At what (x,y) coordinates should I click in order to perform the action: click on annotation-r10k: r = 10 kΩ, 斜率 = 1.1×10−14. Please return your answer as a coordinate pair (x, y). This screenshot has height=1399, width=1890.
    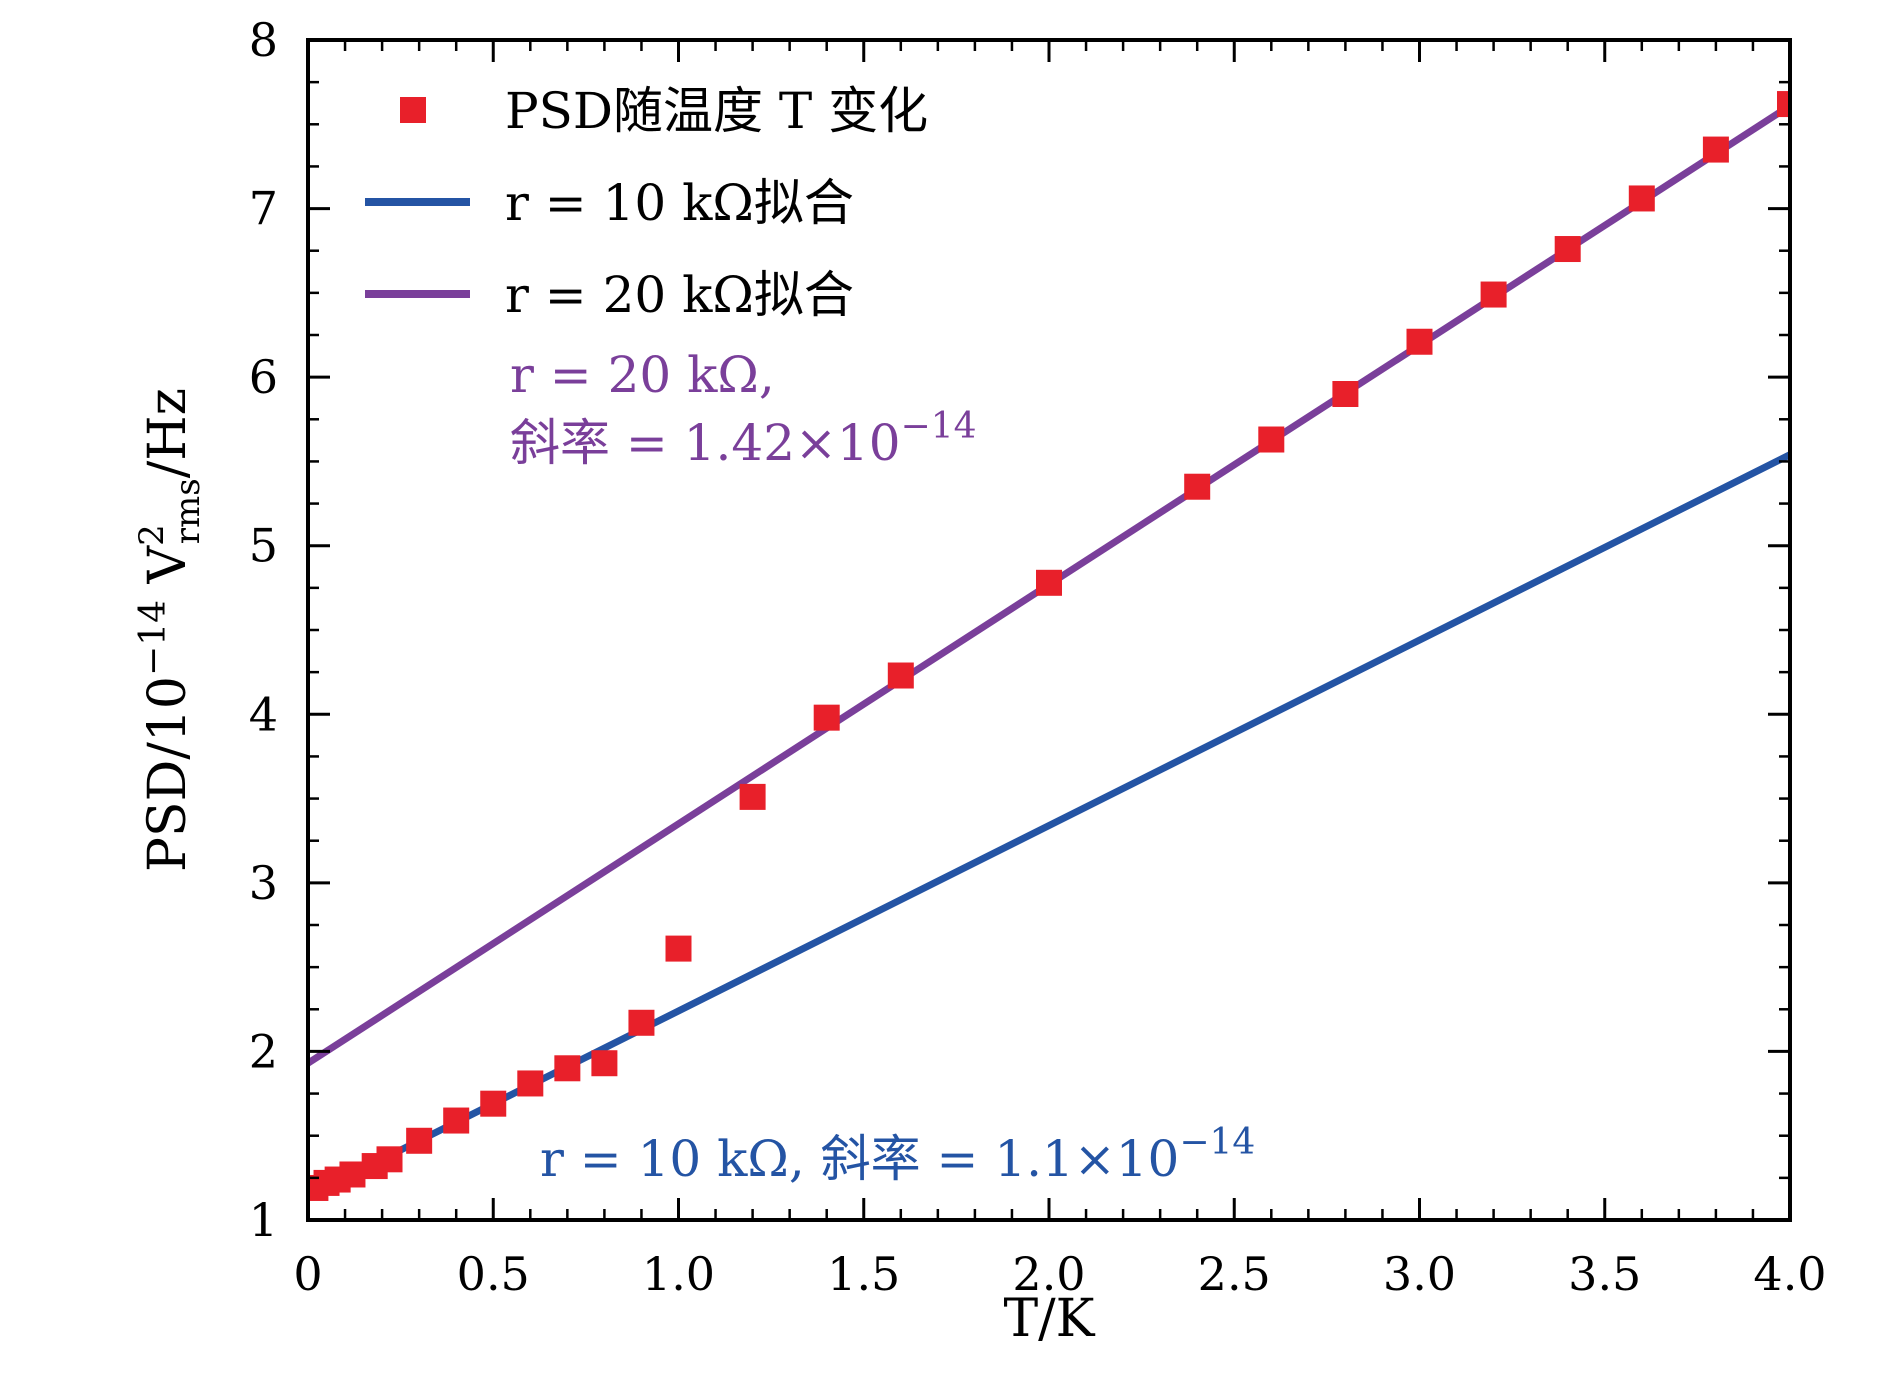
    Looking at the image, I should click on (897, 1155).